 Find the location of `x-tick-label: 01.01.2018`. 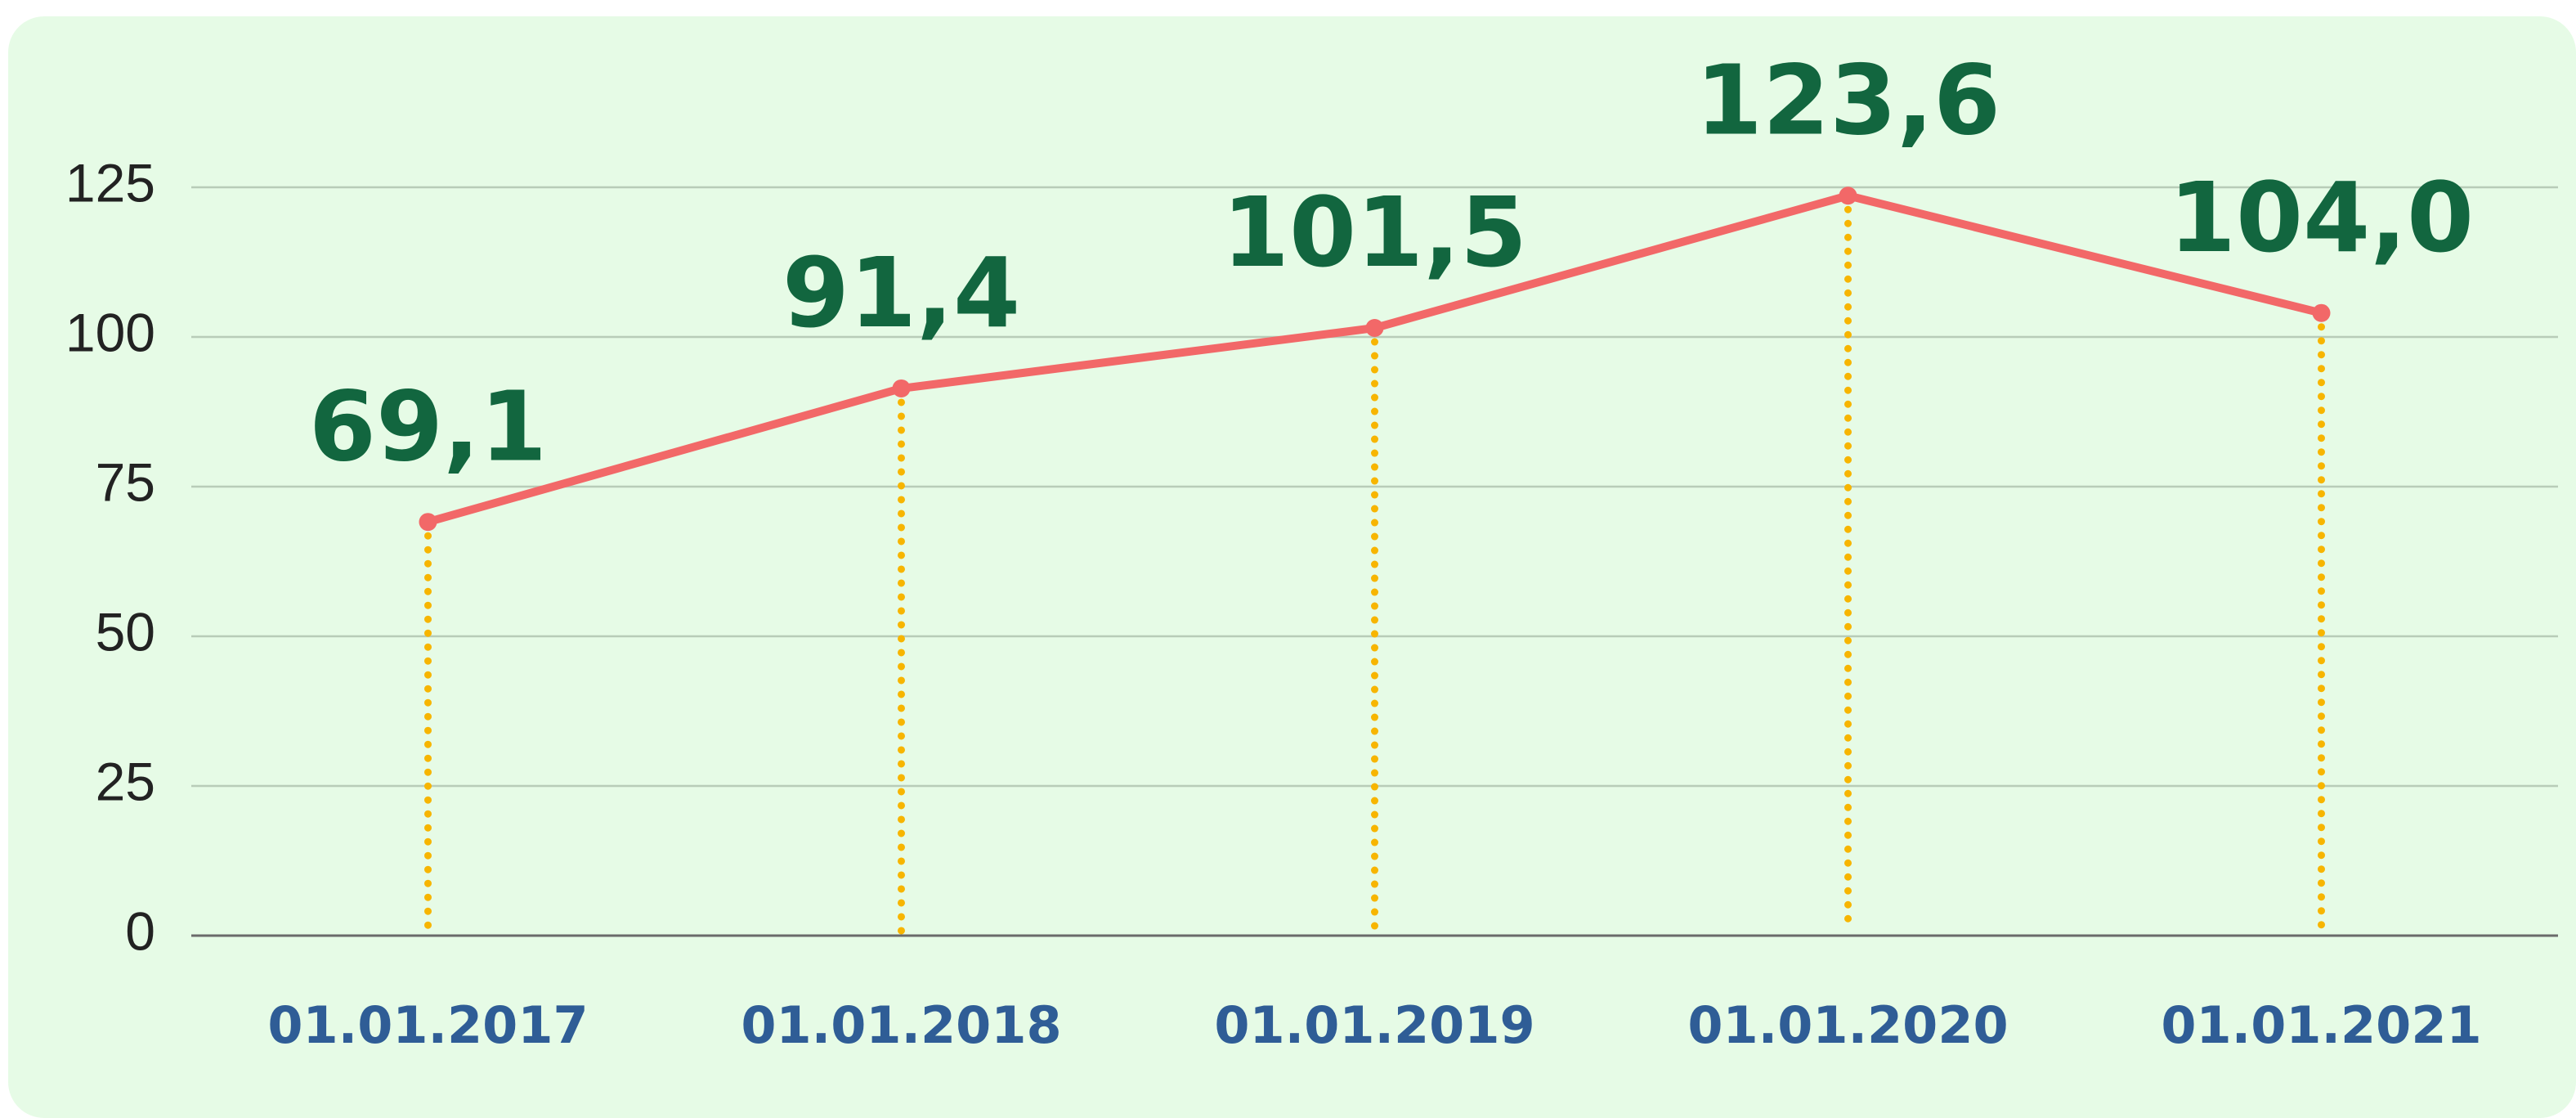

x-tick-label: 01.01.2018 is located at coordinates (901, 1025).